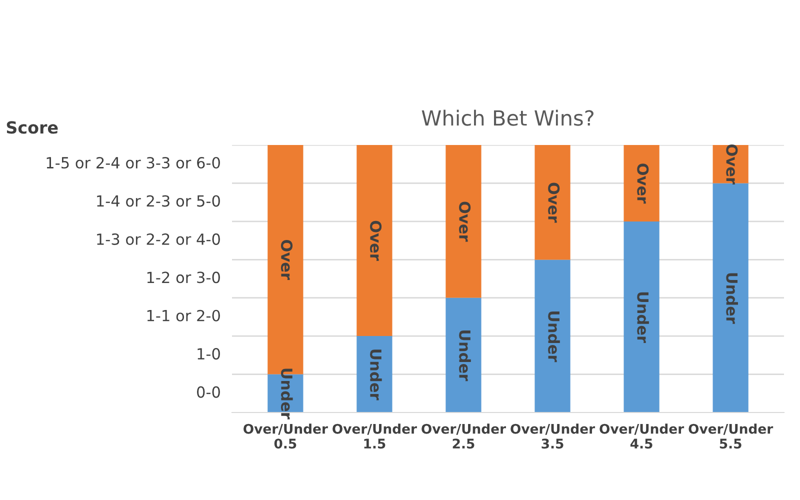 The height and width of the screenshot is (500, 800). Describe the element at coordinates (732, 164) in the screenshot. I see `series-label: Over` at that location.